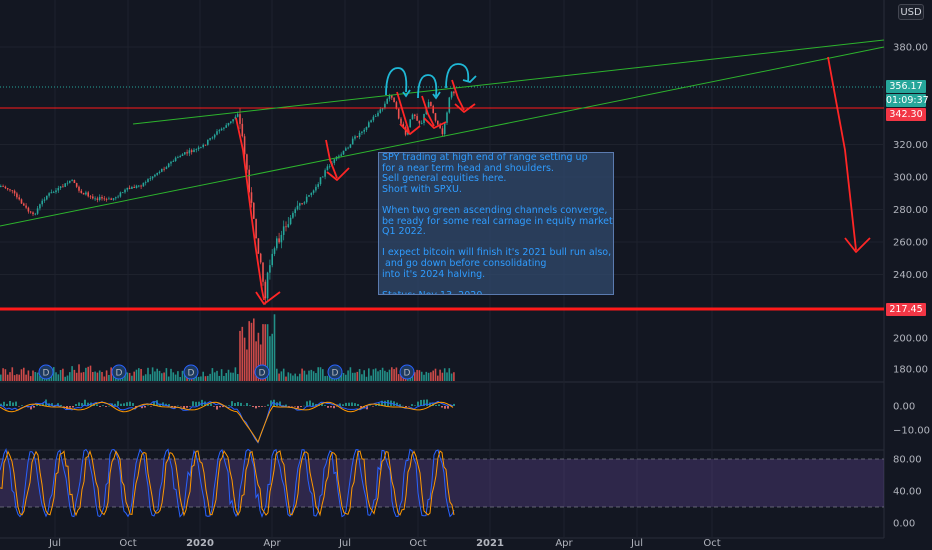 The image size is (932, 550). What do you see at coordinates (564, 543) in the screenshot?
I see `x-tick-label: Apr` at bounding box center [564, 543].